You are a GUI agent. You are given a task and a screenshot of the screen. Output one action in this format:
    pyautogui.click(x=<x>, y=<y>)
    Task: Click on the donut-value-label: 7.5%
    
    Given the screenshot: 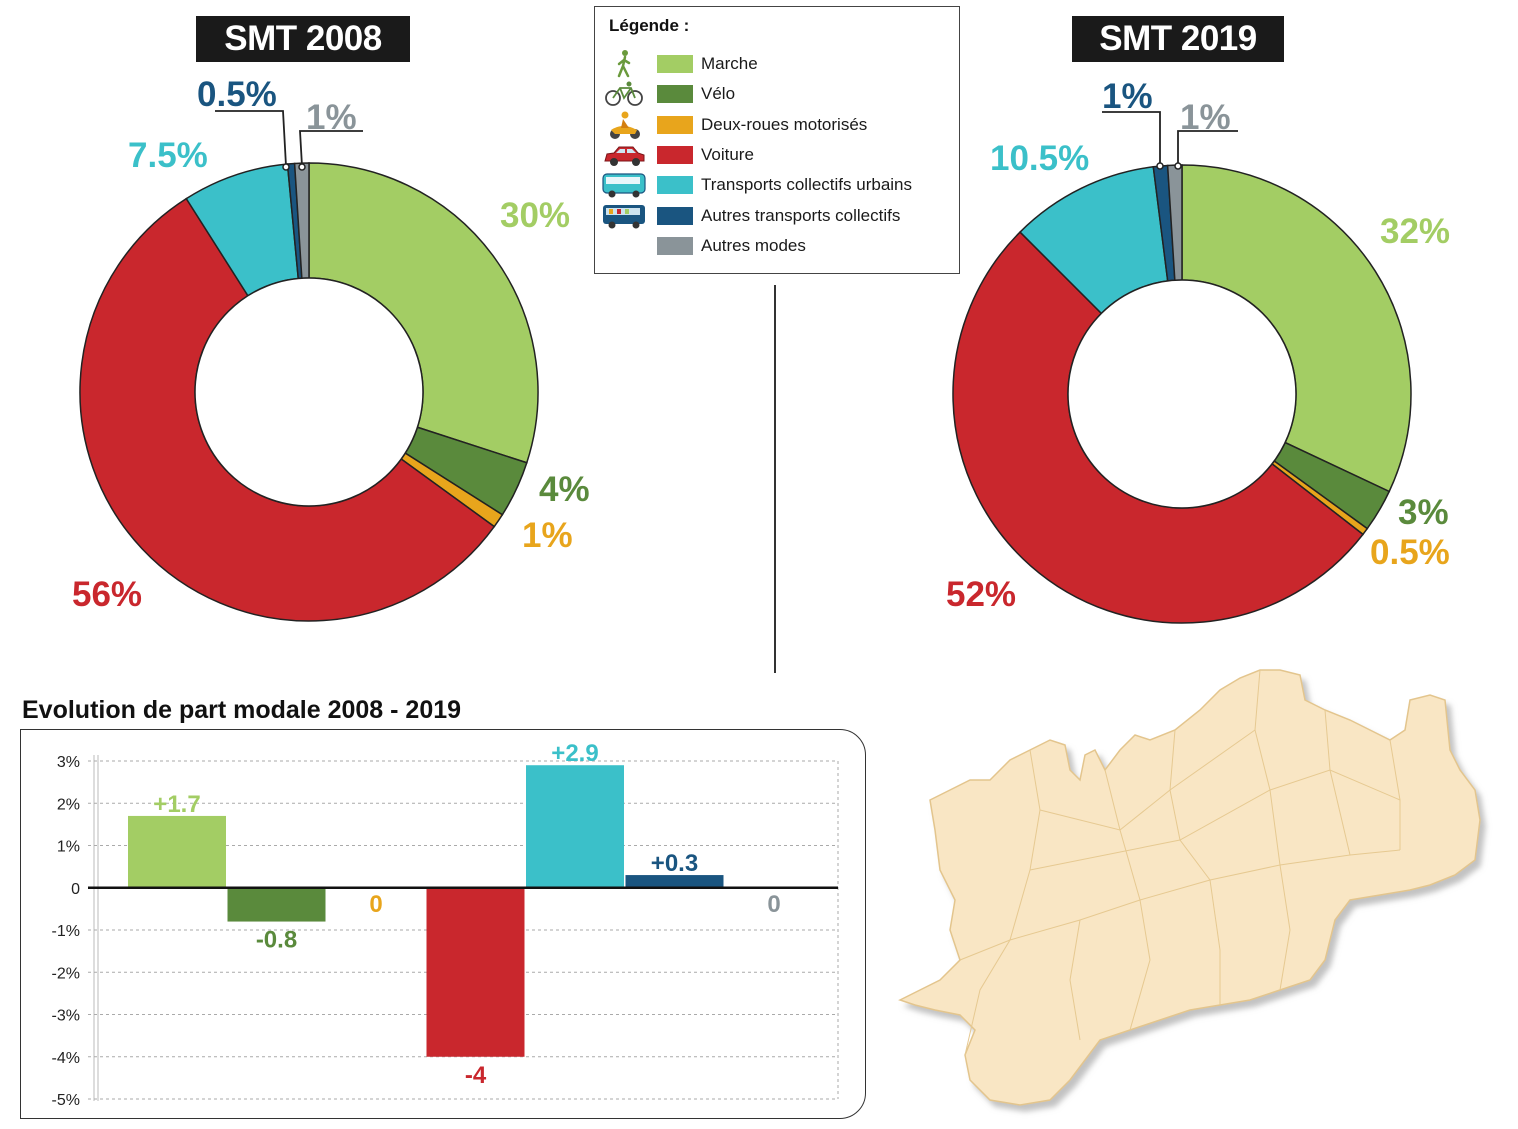 What is the action you would take?
    pyautogui.click(x=168, y=155)
    